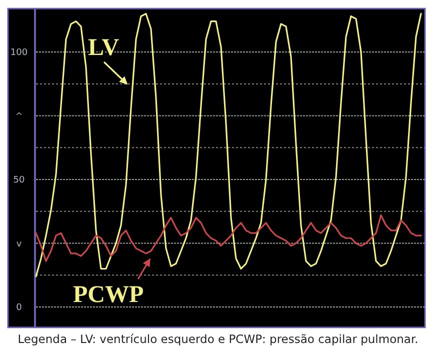  Describe the element at coordinates (108, 295) in the screenshot. I see `legend-label: PCWP` at that location.